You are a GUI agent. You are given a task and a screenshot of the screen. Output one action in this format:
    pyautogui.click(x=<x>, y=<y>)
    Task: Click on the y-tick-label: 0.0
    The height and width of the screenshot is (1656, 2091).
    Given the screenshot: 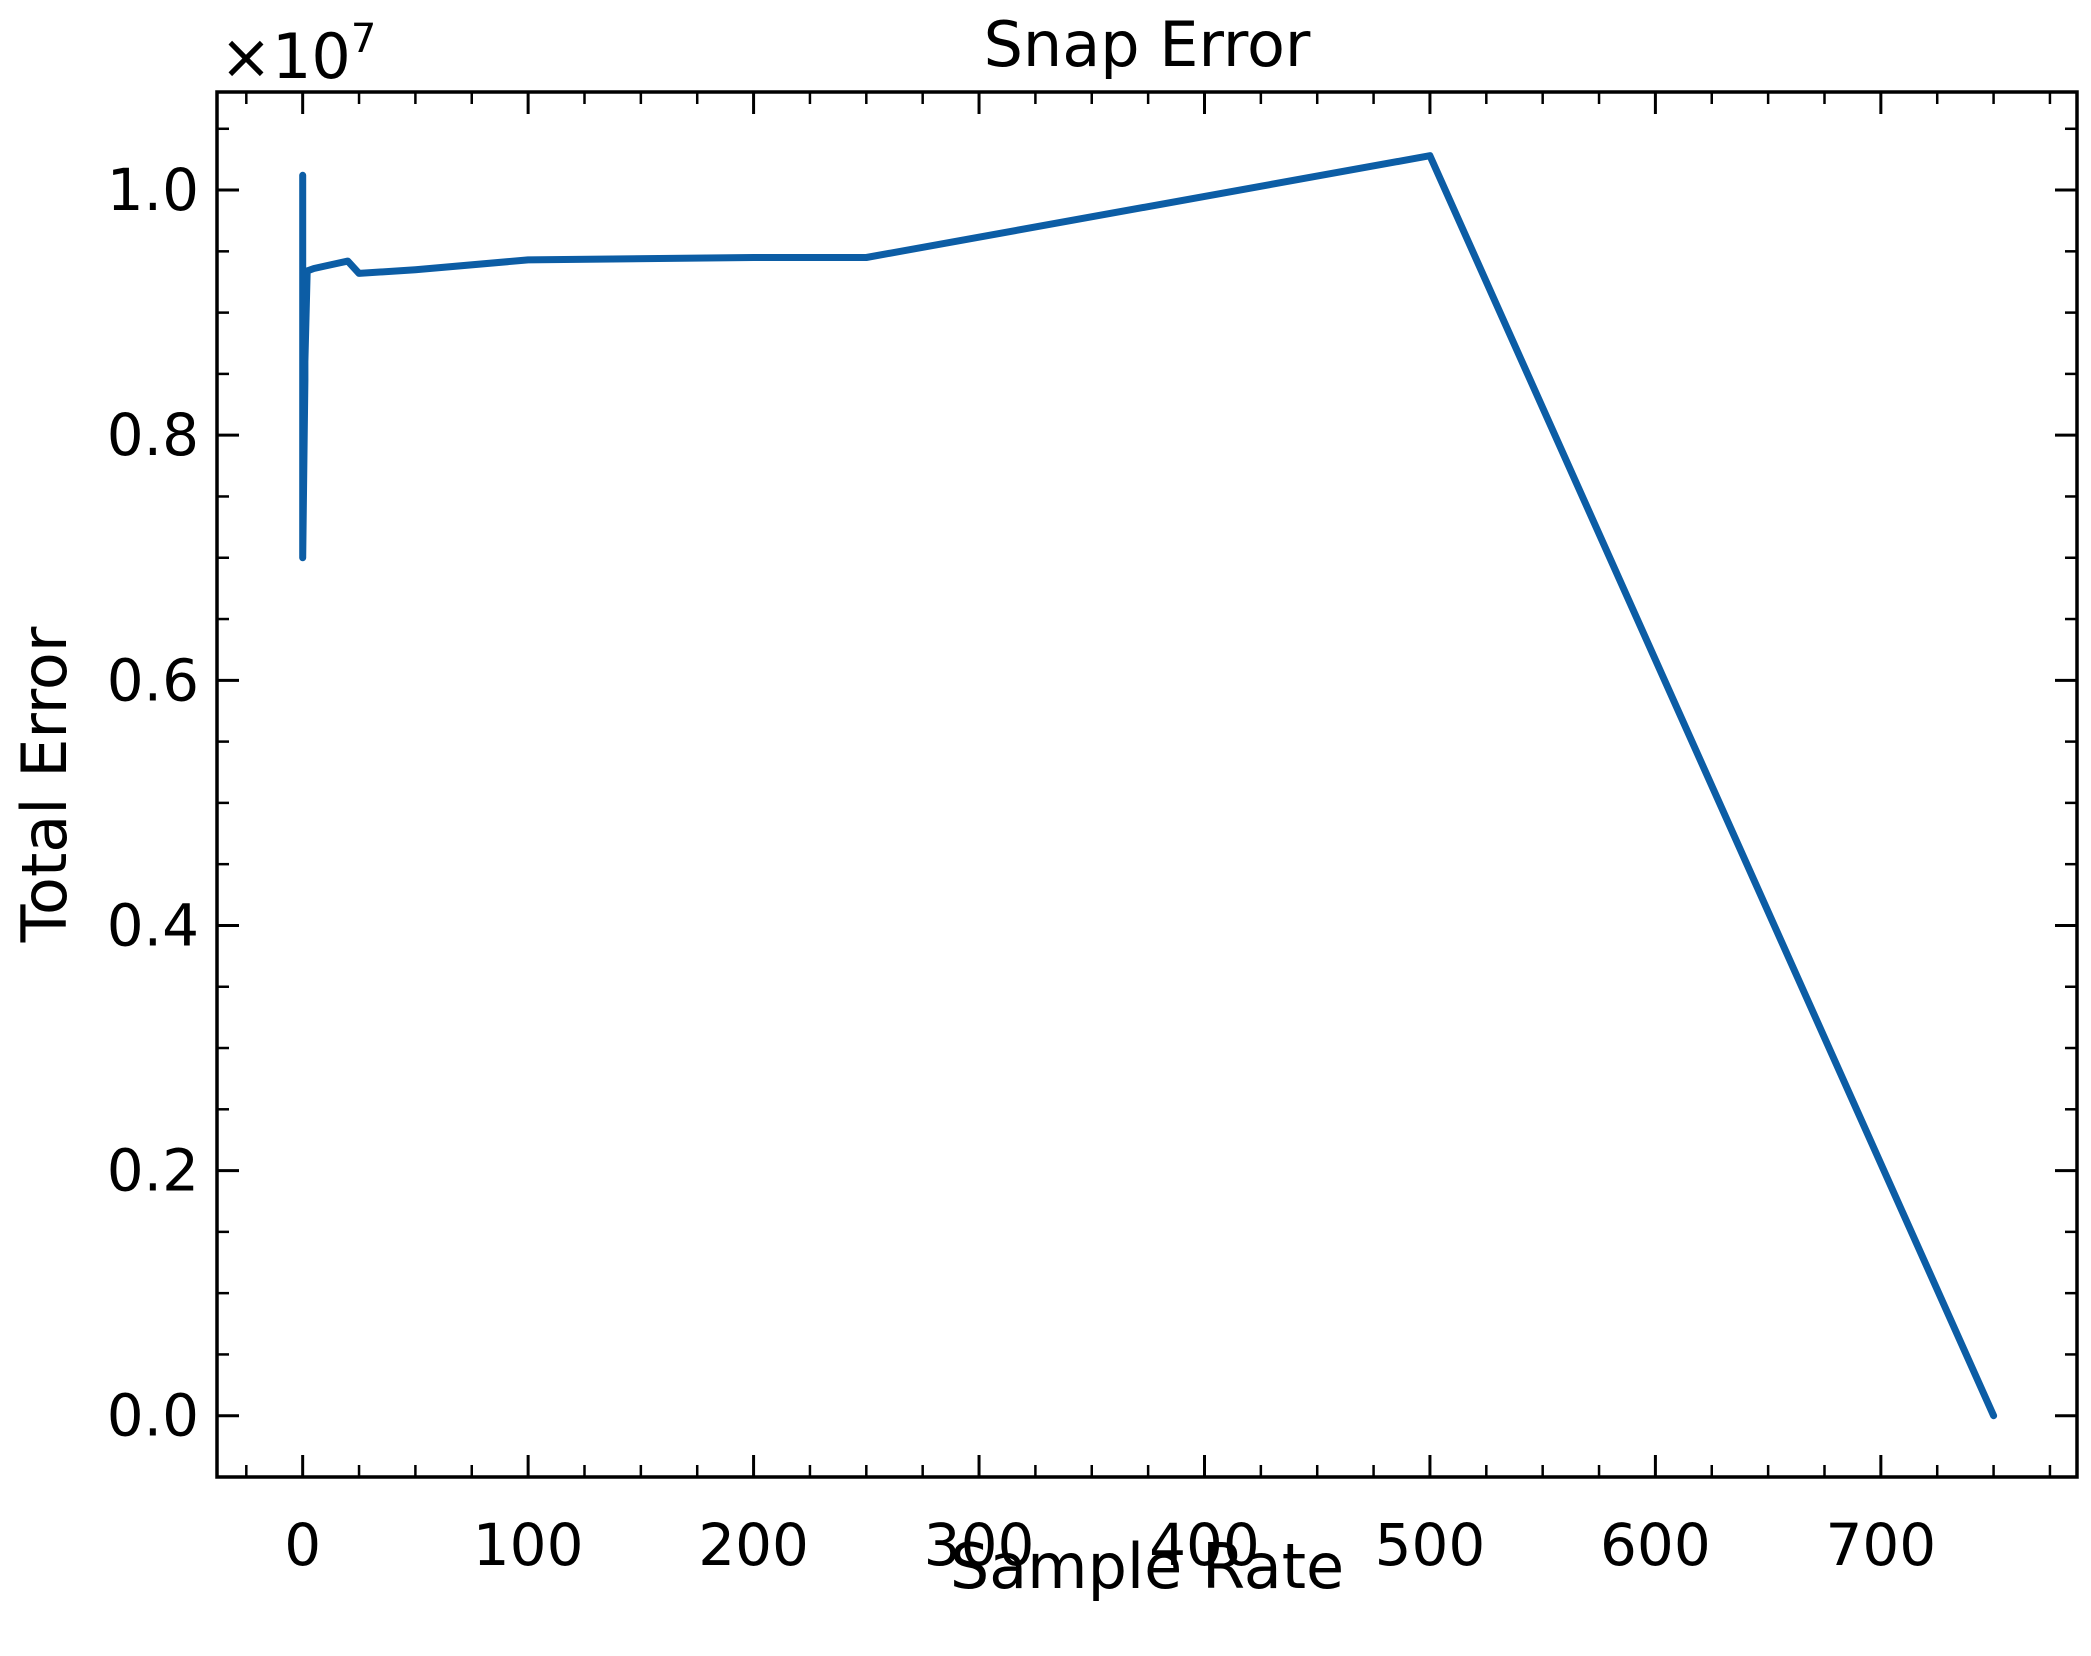 What is the action you would take?
    pyautogui.click(x=153, y=1416)
    